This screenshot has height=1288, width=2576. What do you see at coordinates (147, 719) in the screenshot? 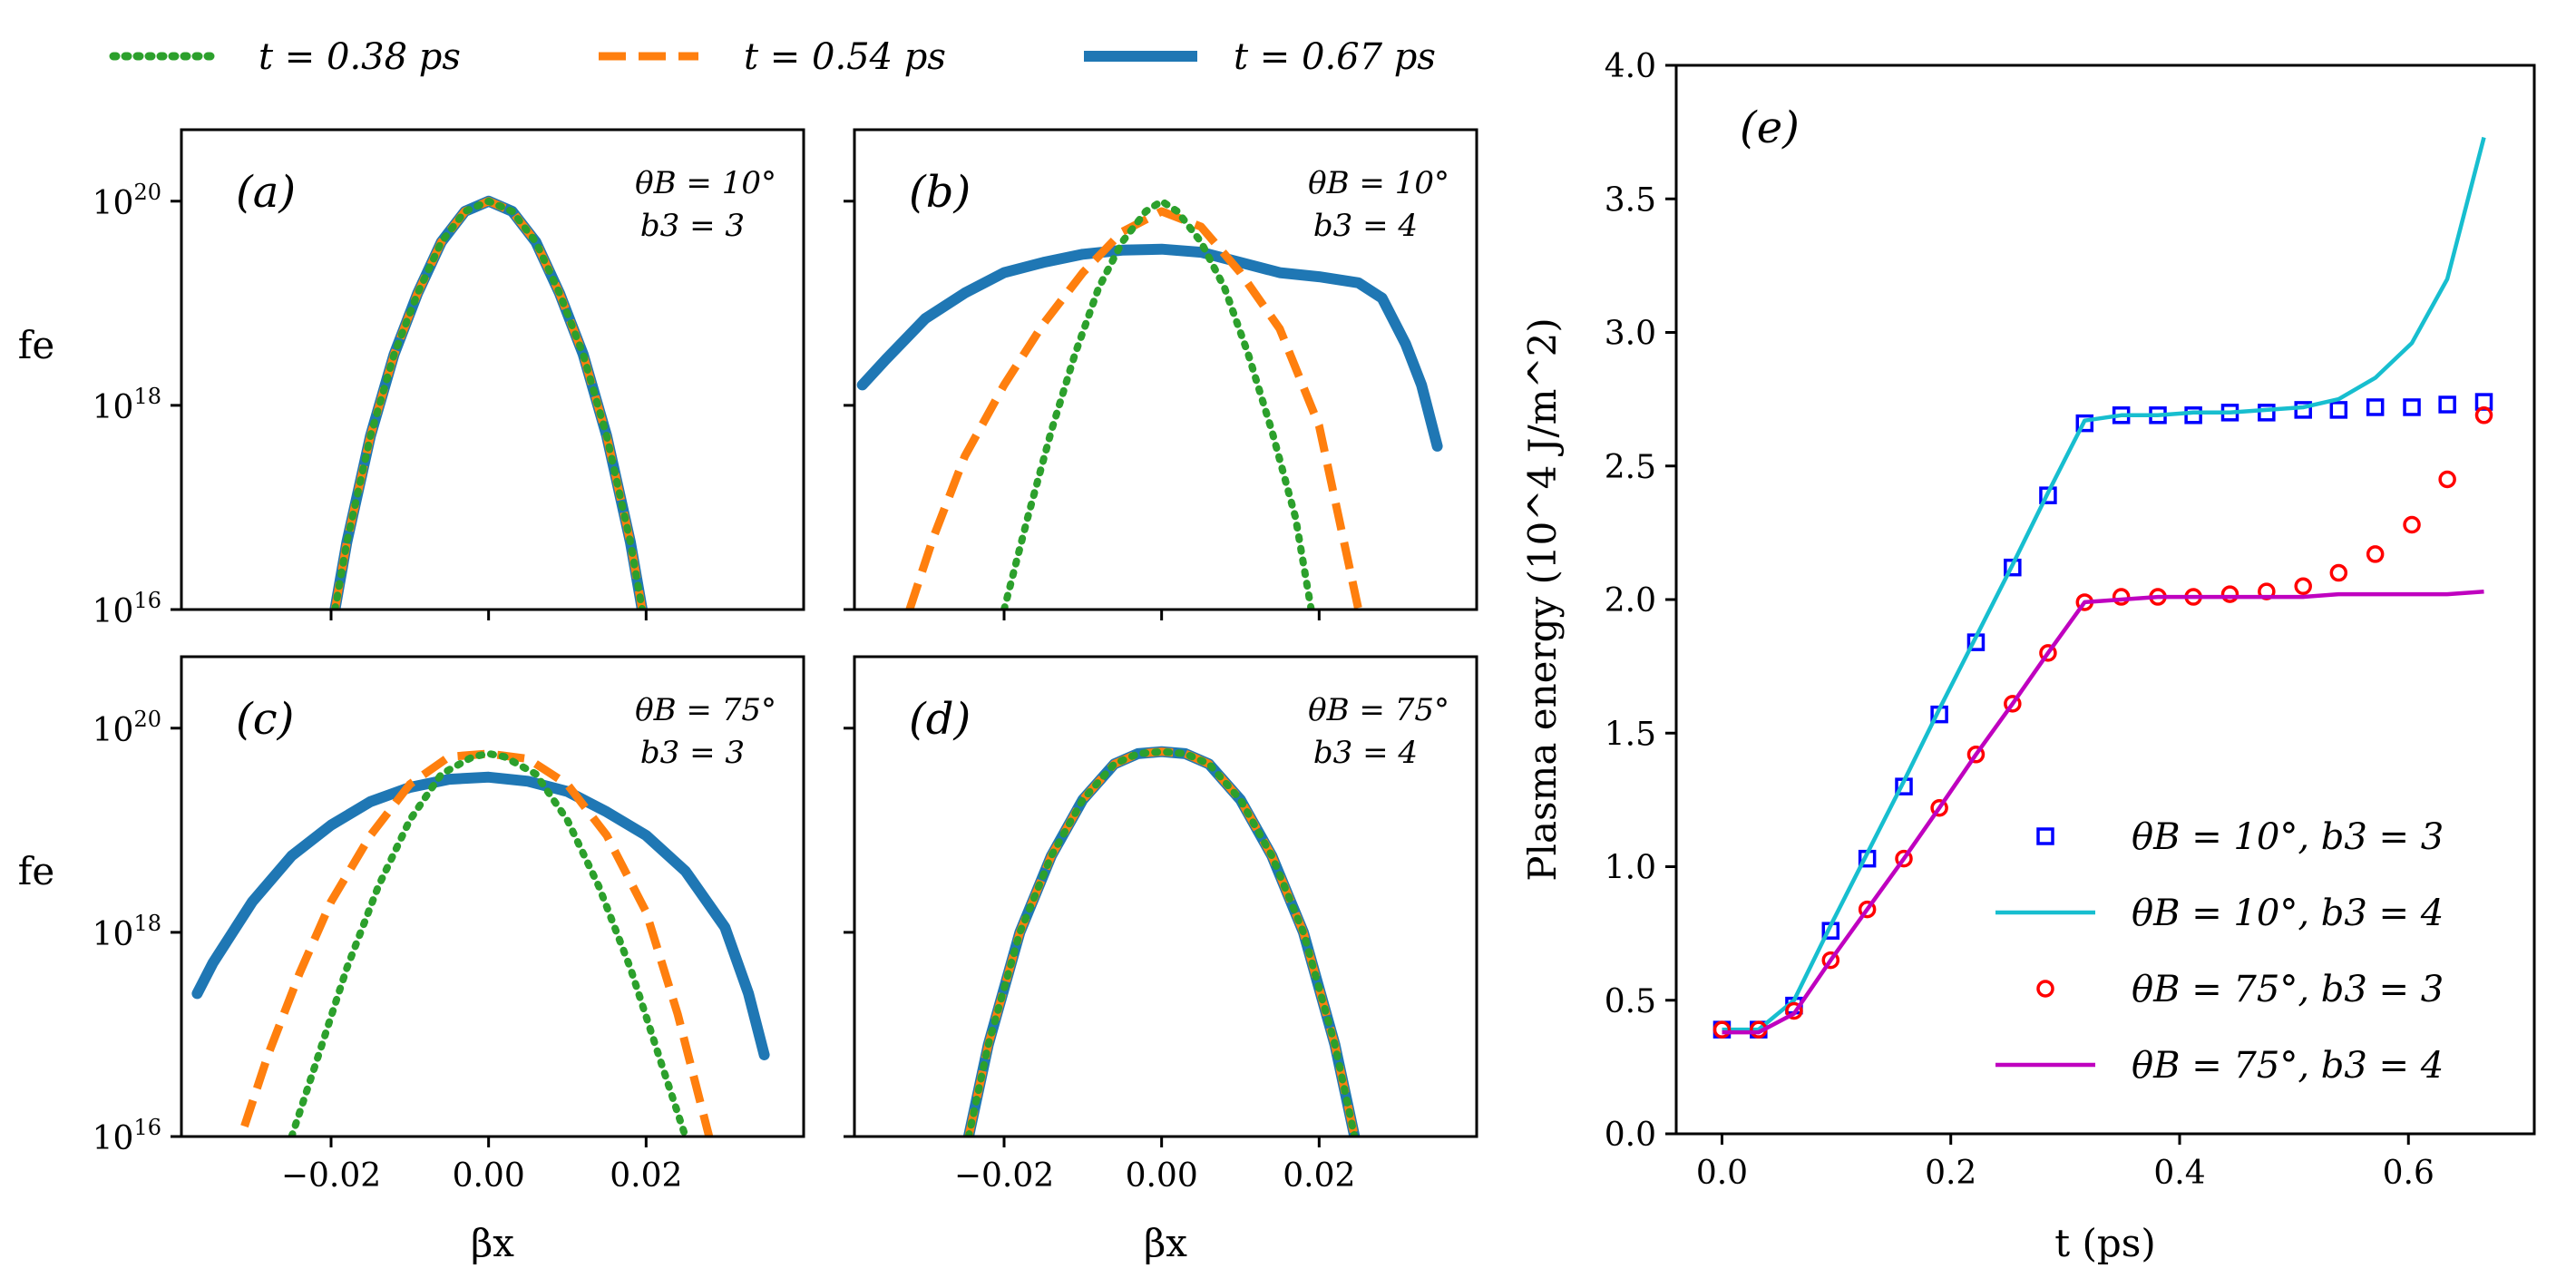
I see `tick-exponent: 20` at bounding box center [147, 719].